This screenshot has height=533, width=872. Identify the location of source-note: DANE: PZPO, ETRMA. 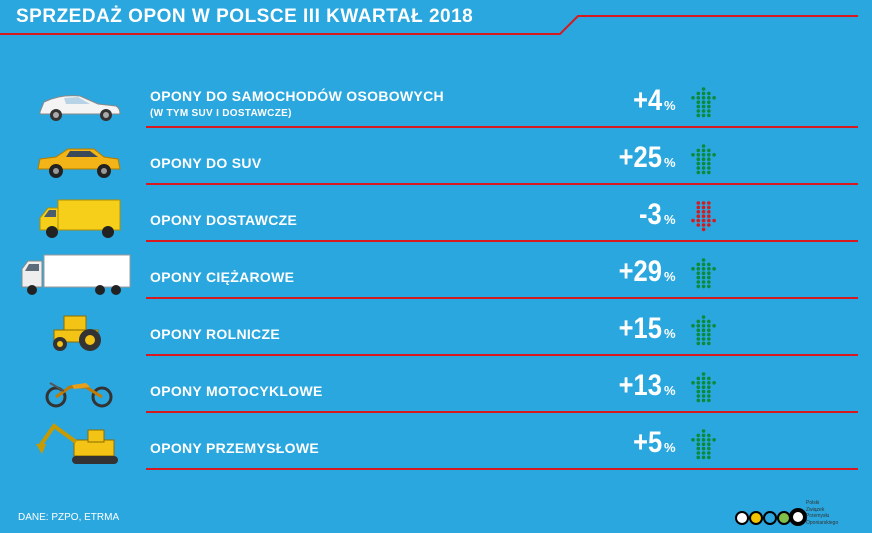
(69, 517).